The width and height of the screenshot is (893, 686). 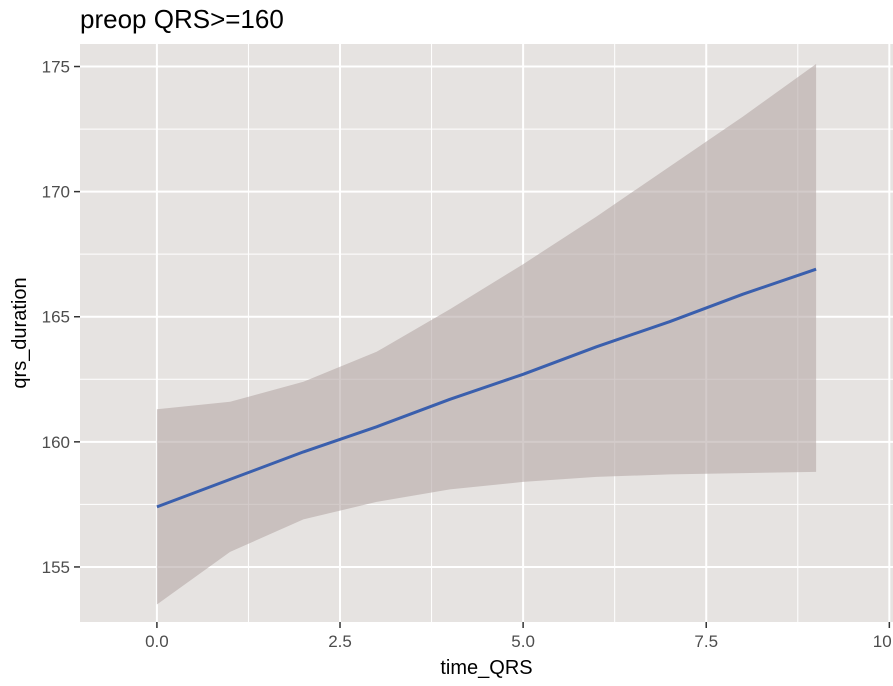 I want to click on y-tick-label: 155, so click(x=56, y=567).